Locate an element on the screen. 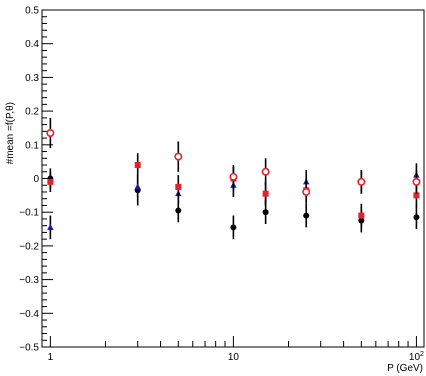  y-tick-label: 0.3 is located at coordinates (32, 78).